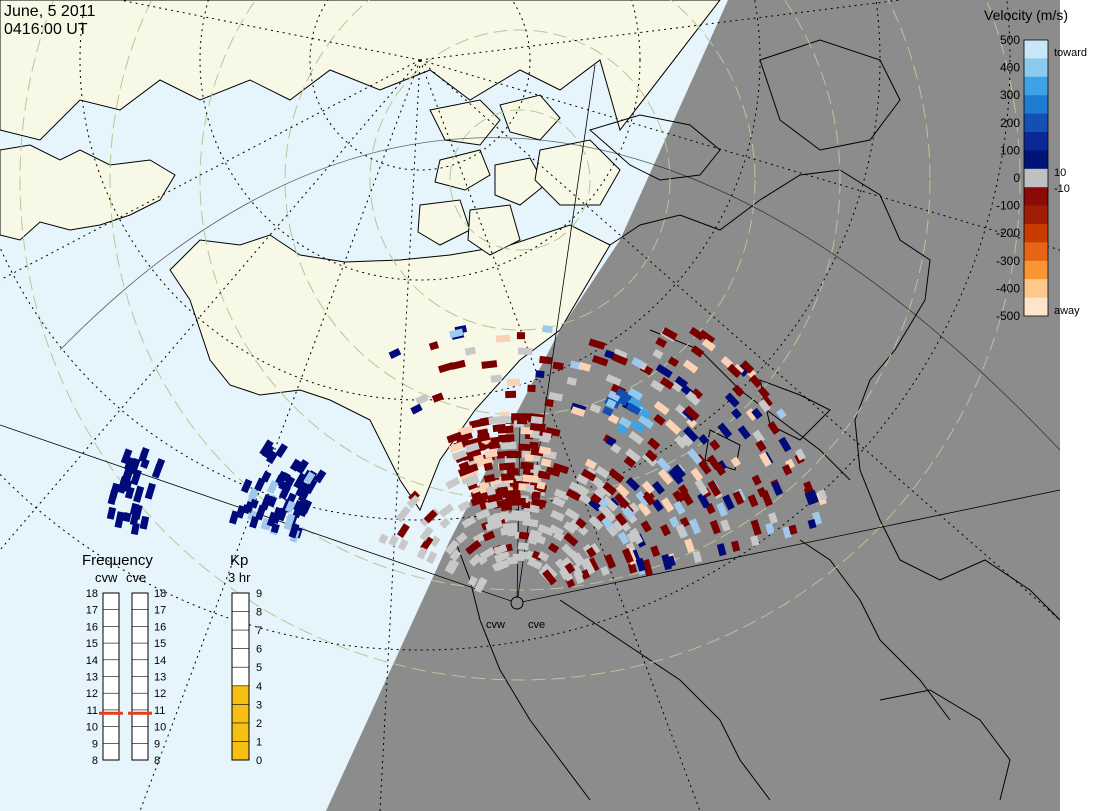 This screenshot has height=811, width=1094. What do you see at coordinates (157, 744) in the screenshot?
I see `frequency-tick-label: 9` at bounding box center [157, 744].